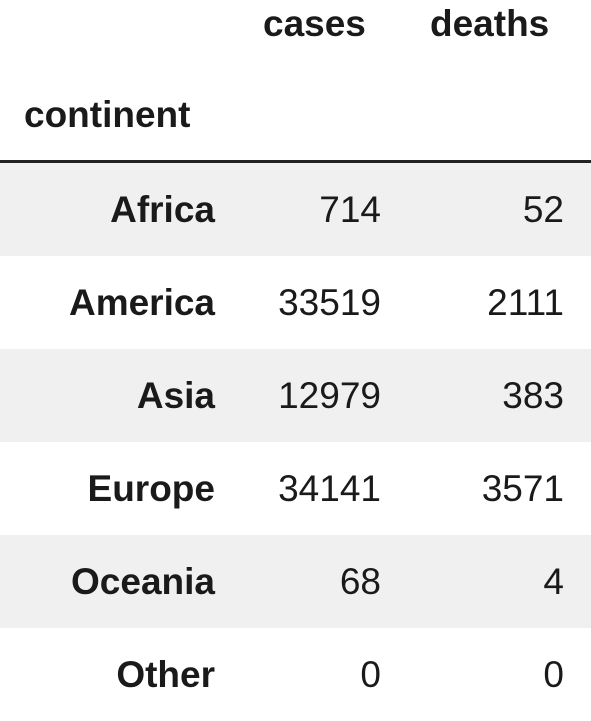 The image size is (591, 721). I want to click on cases-cell: 714, so click(350, 209).